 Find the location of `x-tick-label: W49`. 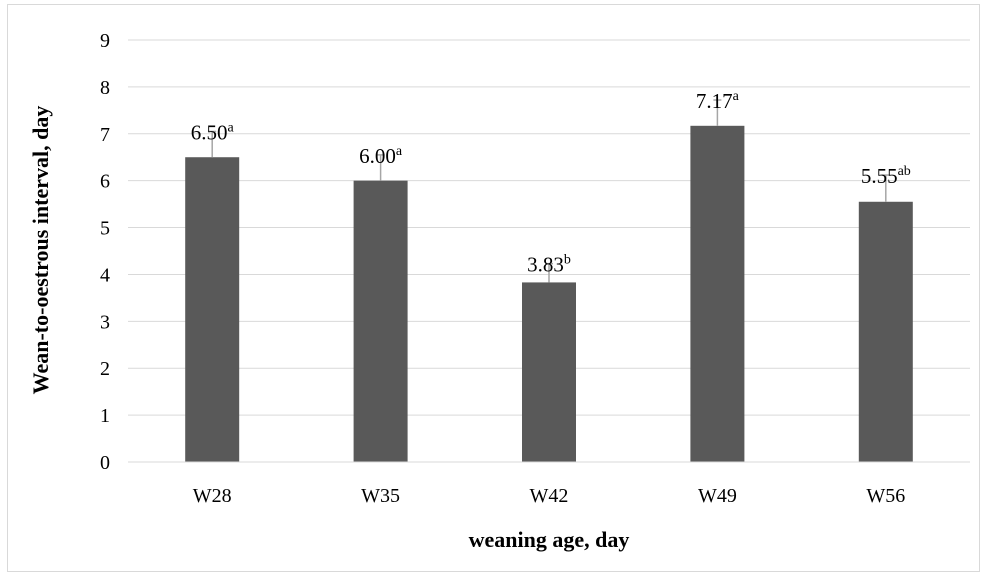

x-tick-label: W49 is located at coordinates (717, 496).